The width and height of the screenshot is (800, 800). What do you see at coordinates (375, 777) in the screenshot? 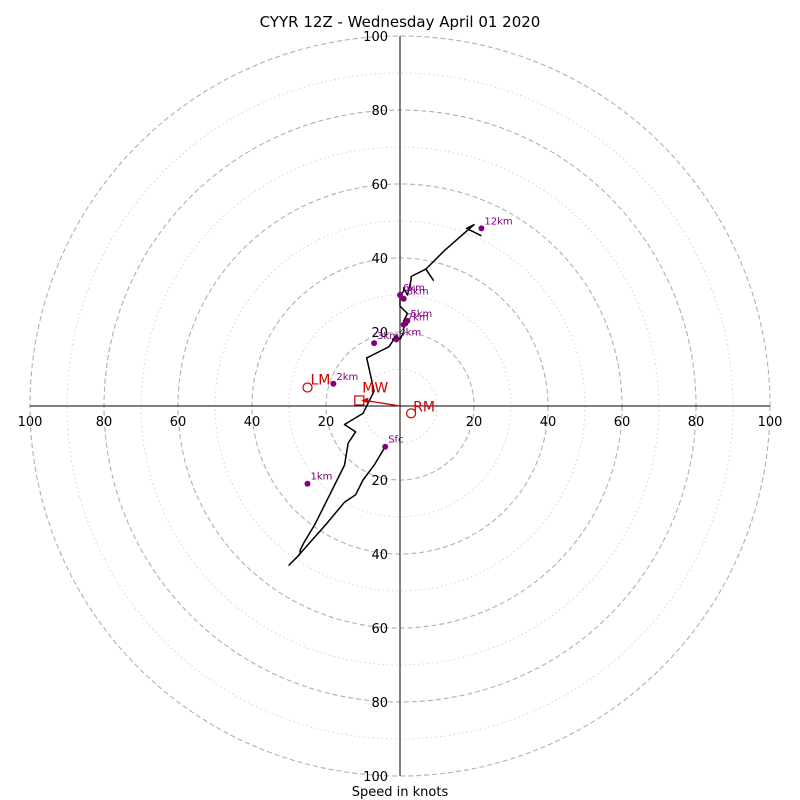
I see `y-tick-bottom-100: 100` at bounding box center [375, 777].